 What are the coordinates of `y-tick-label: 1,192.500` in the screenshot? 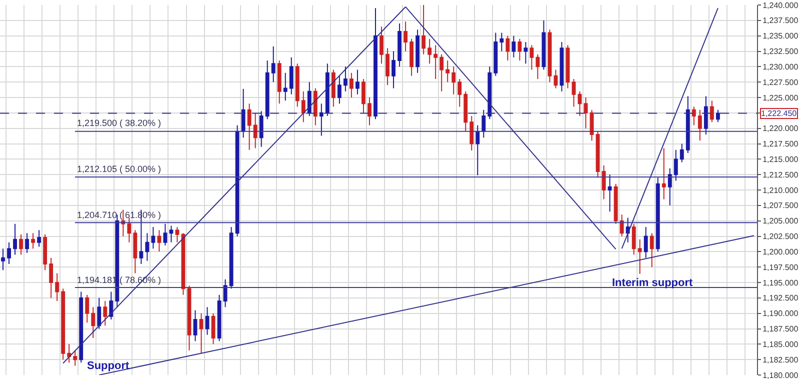 It's located at (780, 298).